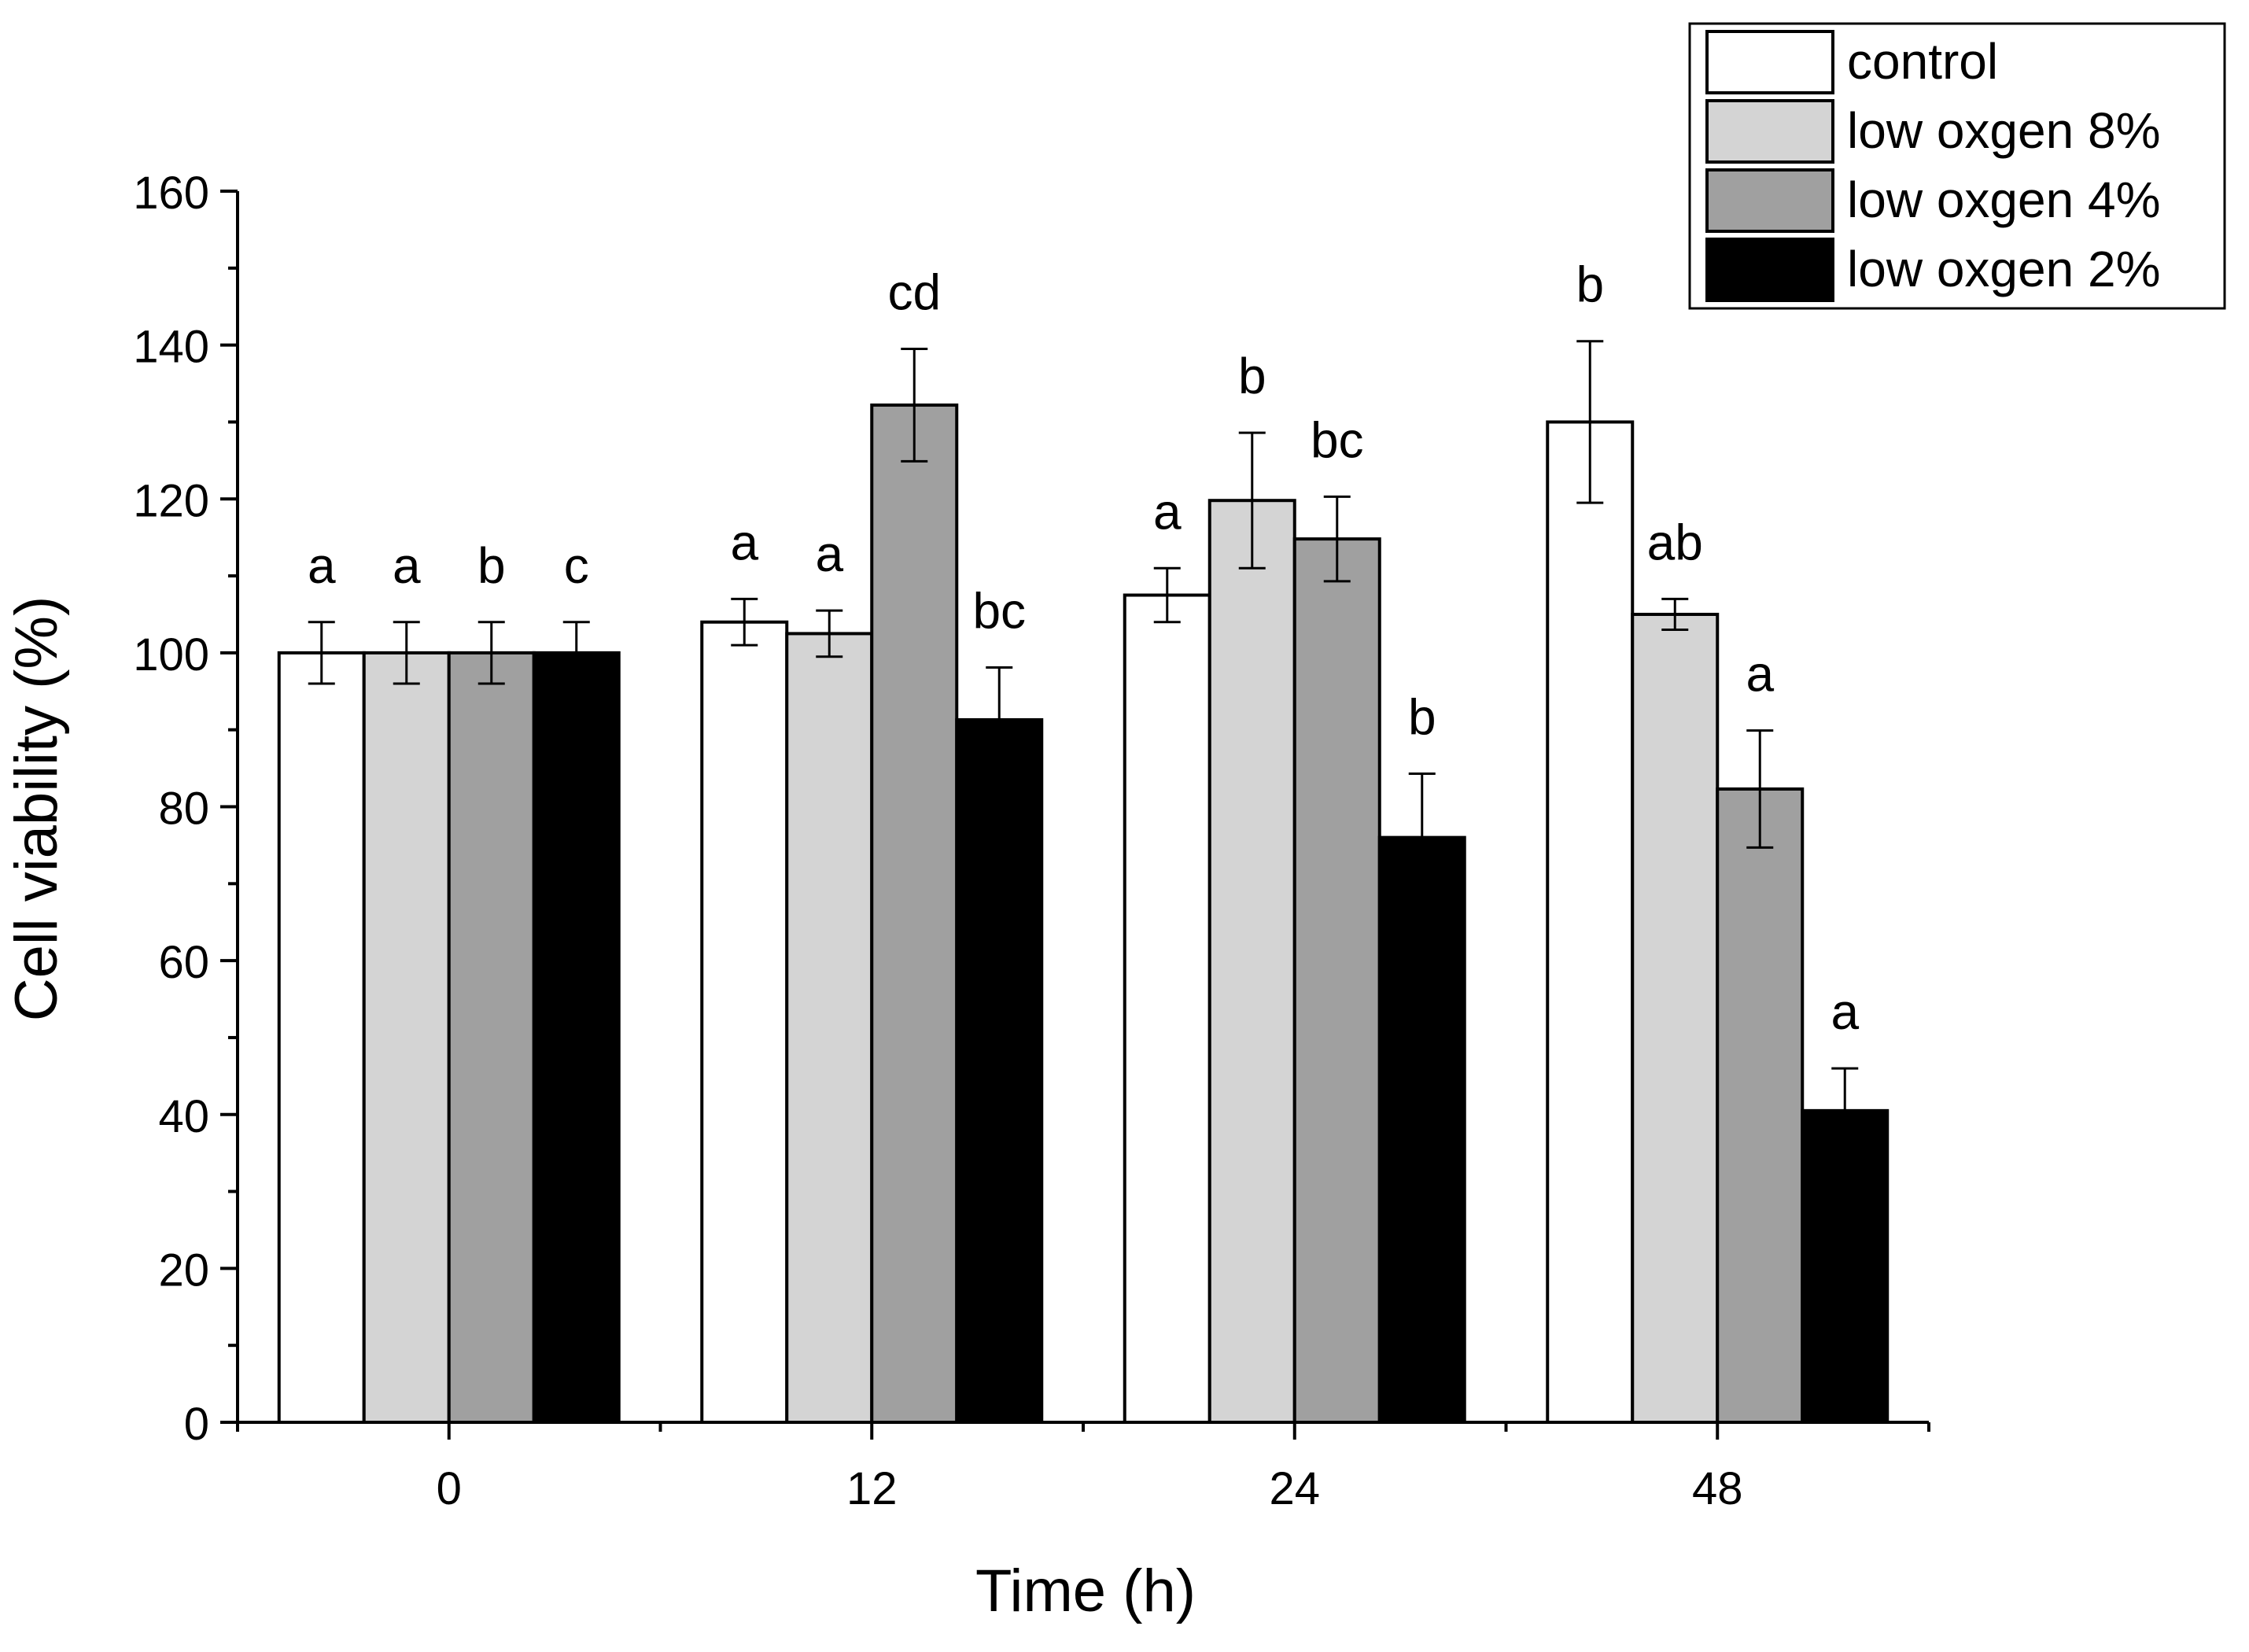  Describe the element at coordinates (171, 347) in the screenshot. I see `y-tick-label: 140` at that location.